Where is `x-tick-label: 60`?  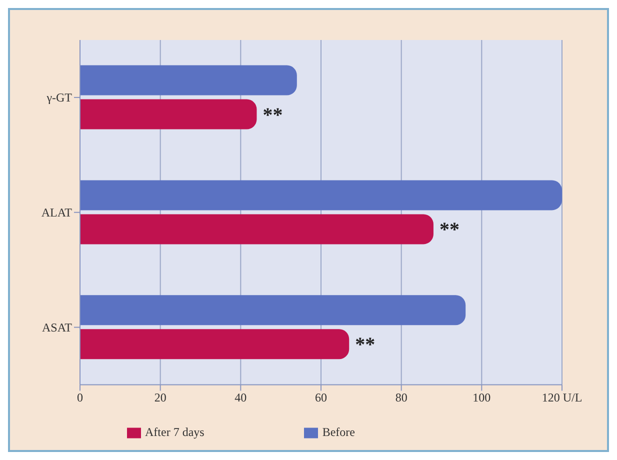 x-tick-label: 60 is located at coordinates (321, 397).